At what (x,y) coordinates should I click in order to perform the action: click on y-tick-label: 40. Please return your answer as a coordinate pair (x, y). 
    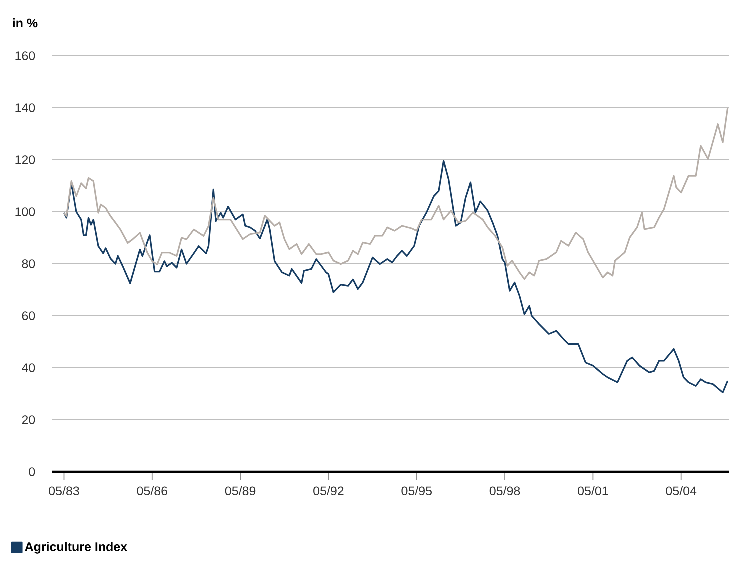
    Looking at the image, I should click on (29, 368).